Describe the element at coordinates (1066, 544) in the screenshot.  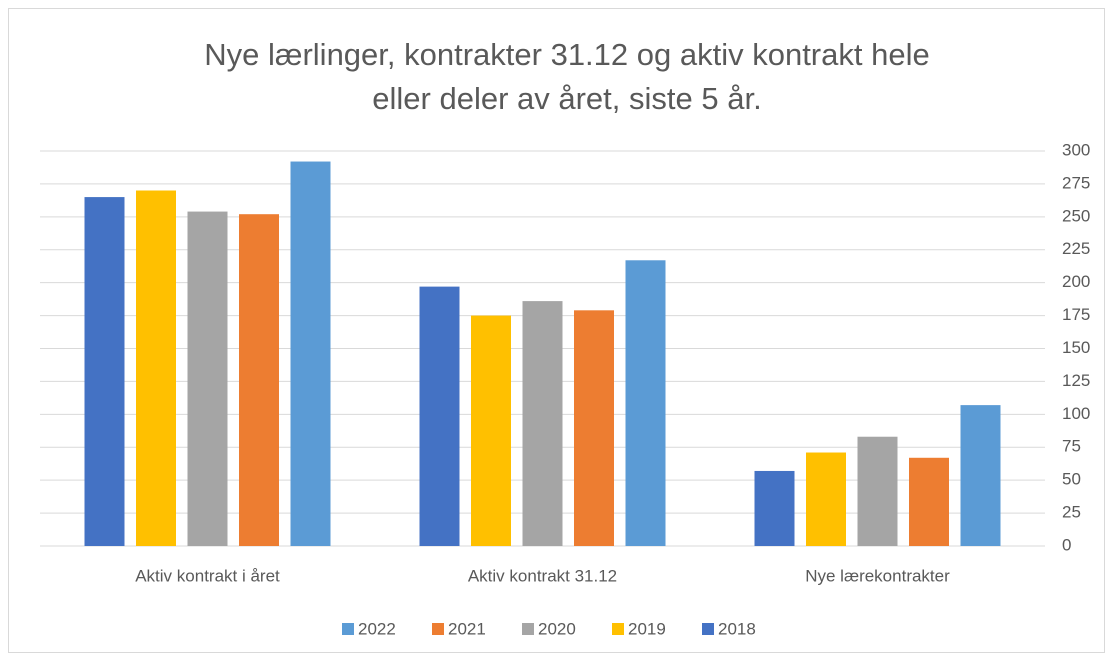
I see `y-tick-label: 0` at that location.